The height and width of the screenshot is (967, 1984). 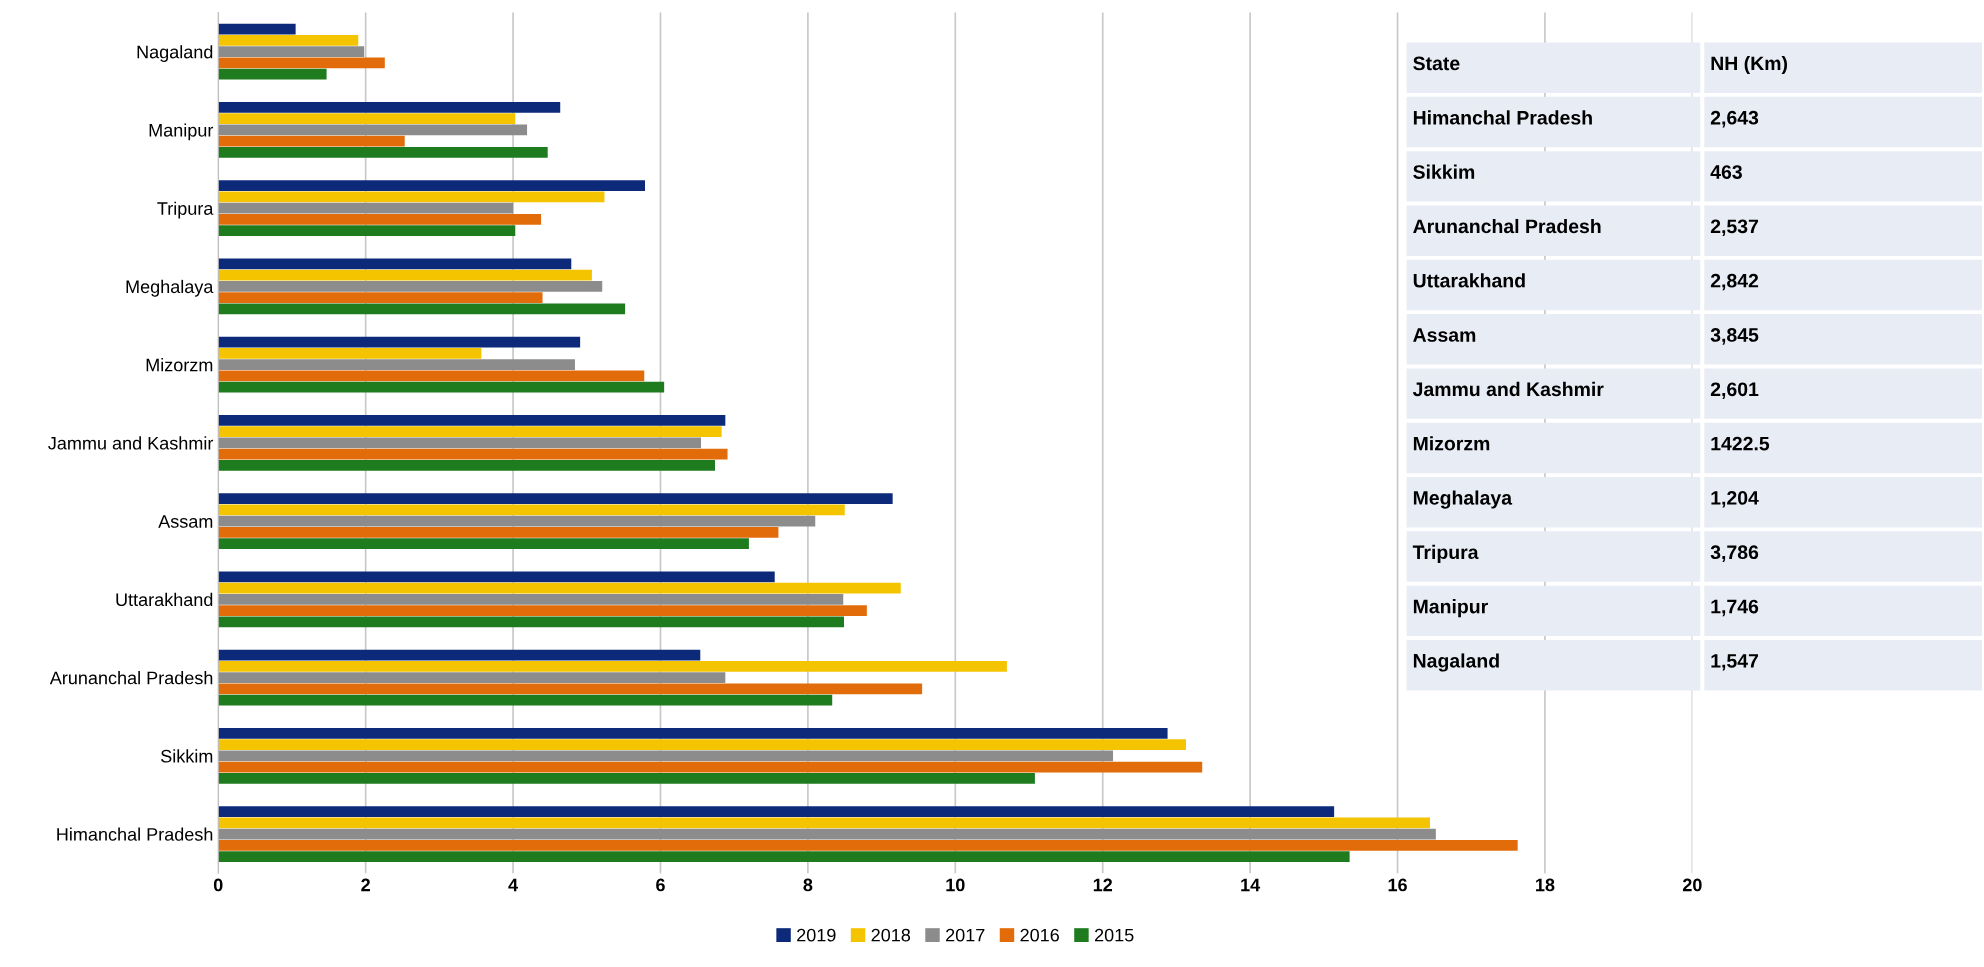 I want to click on x-tick-label: 12, so click(x=1103, y=885).